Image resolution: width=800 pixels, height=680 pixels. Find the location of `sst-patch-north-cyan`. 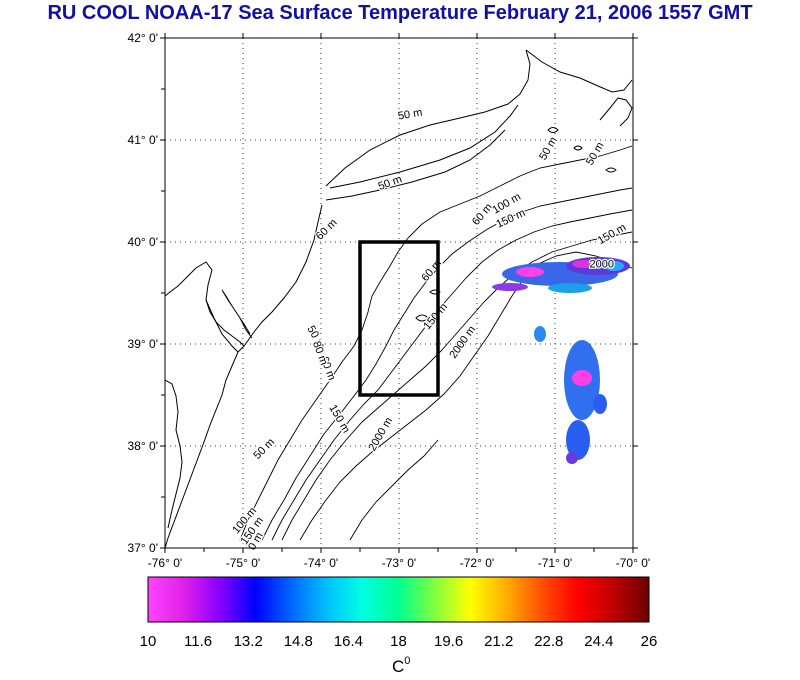

sst-patch-north-cyan is located at coordinates (570, 288).